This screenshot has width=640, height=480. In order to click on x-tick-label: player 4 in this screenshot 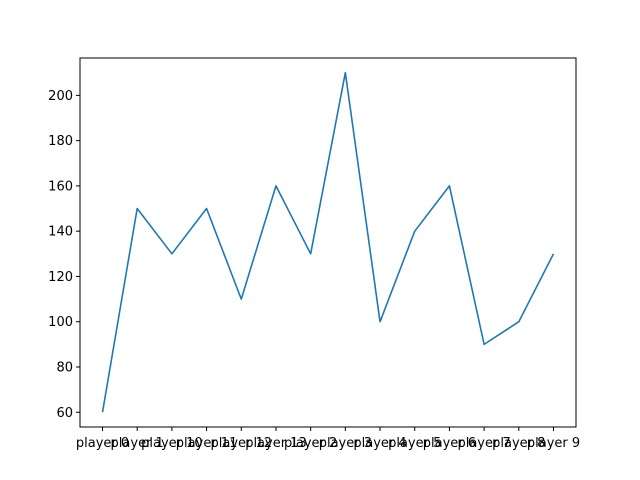, I will do `click(379, 443)`.